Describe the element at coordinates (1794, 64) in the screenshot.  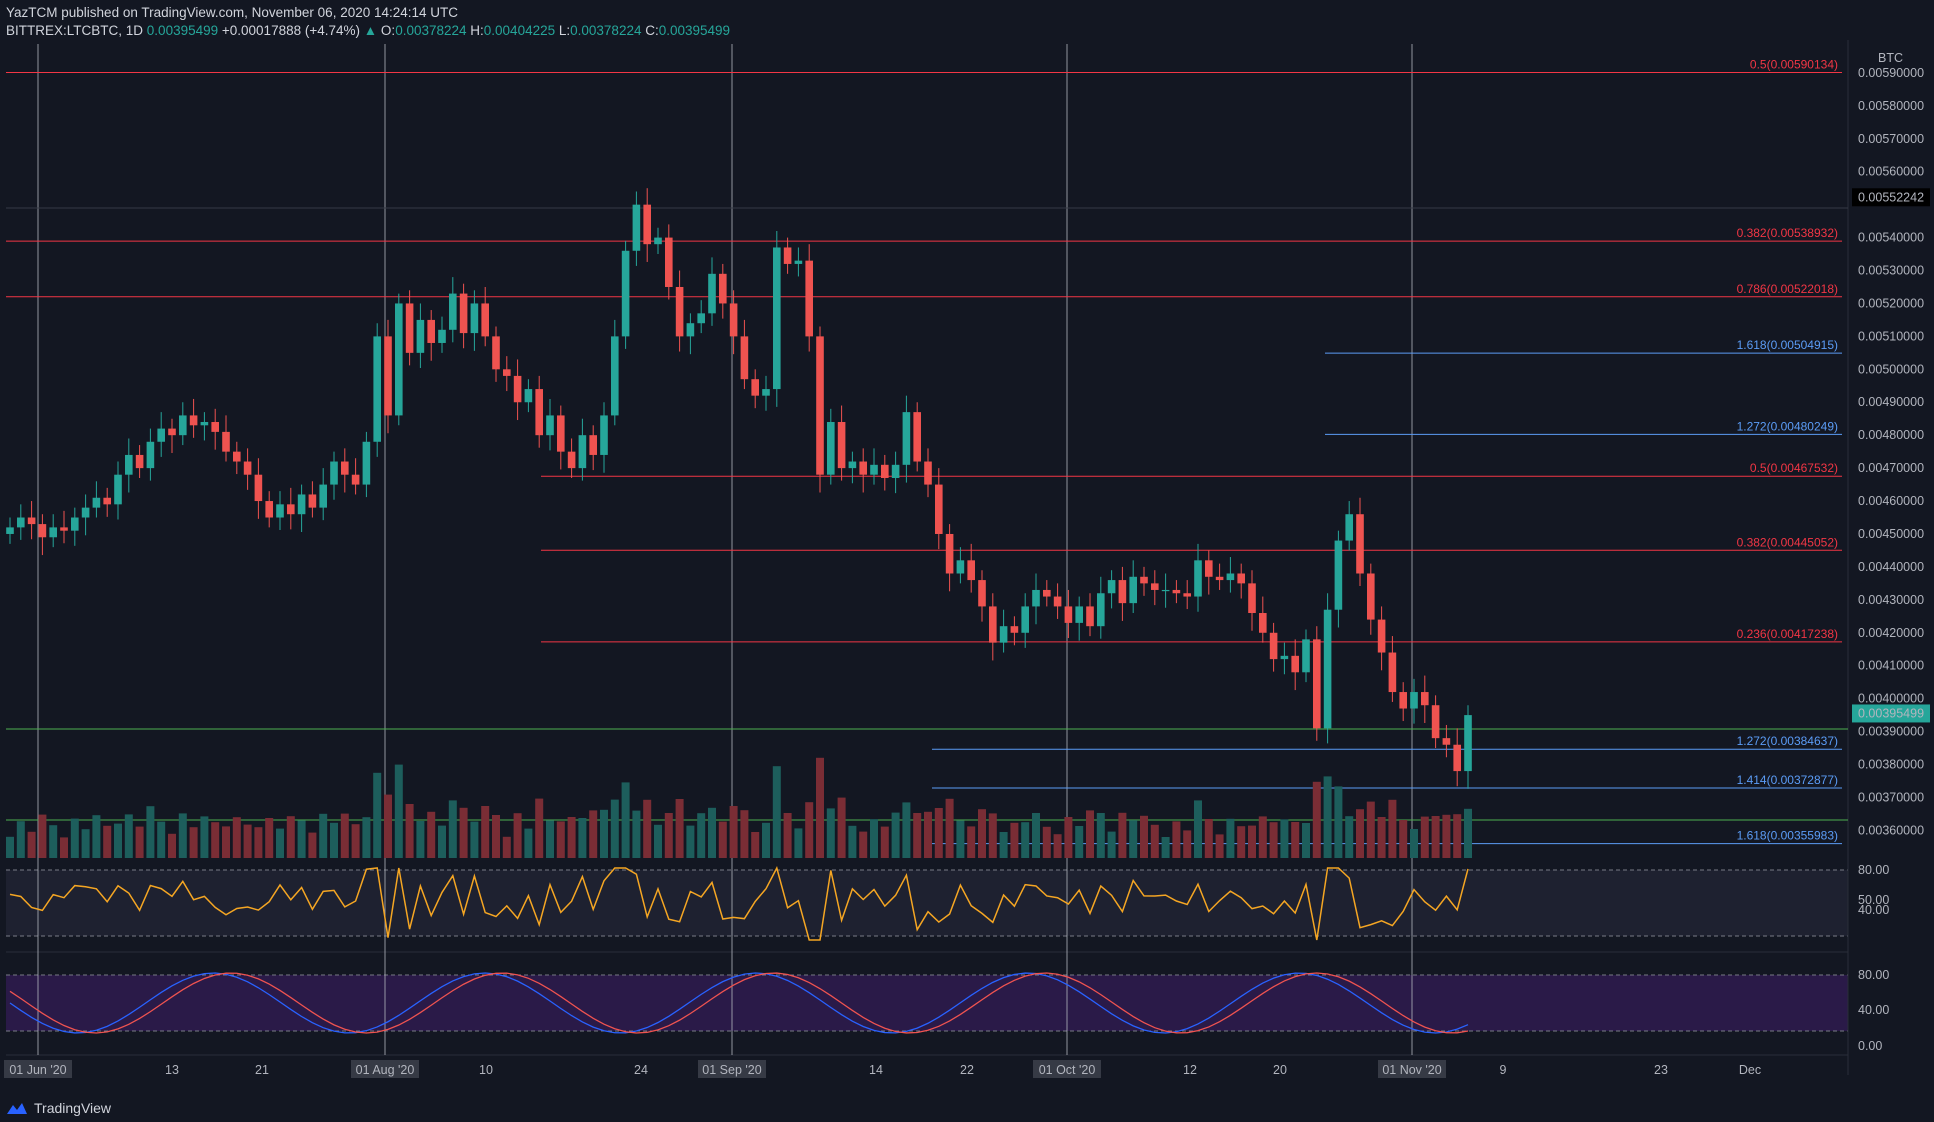
I see `fib-level-label: 0.5(0.00590134)` at that location.